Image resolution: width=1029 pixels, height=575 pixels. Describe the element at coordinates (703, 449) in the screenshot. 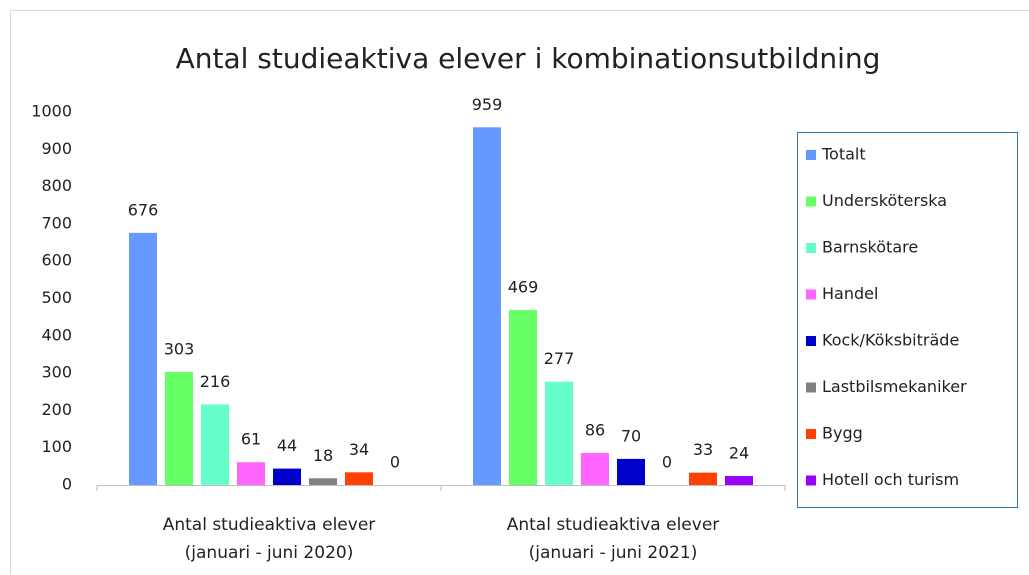

I see `data-label: 33` at that location.